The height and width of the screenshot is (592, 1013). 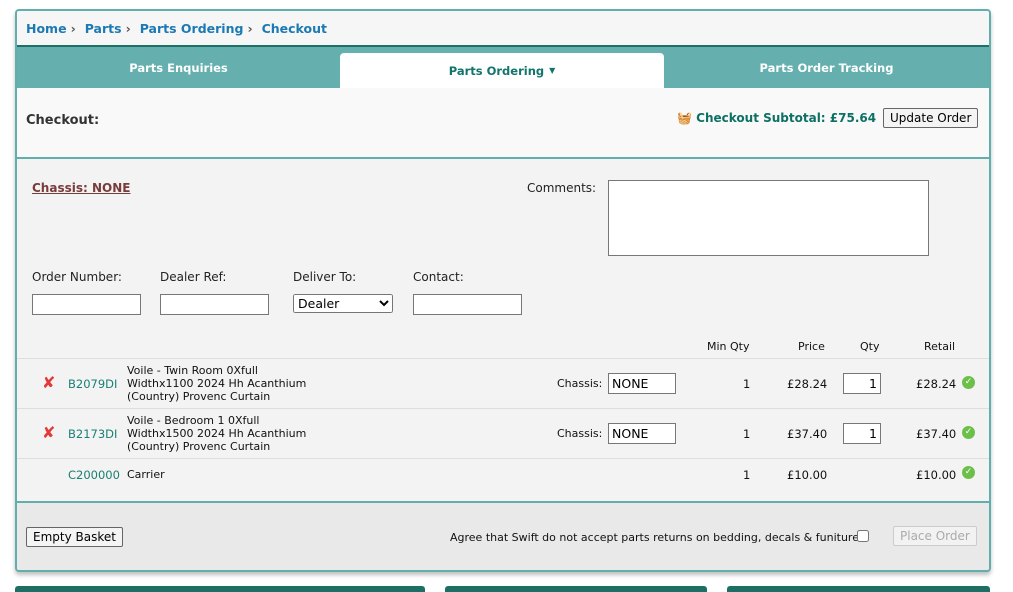 What do you see at coordinates (786, 118) in the screenshot?
I see `subtotal-text: Checkout Subtotal: £75.64` at bounding box center [786, 118].